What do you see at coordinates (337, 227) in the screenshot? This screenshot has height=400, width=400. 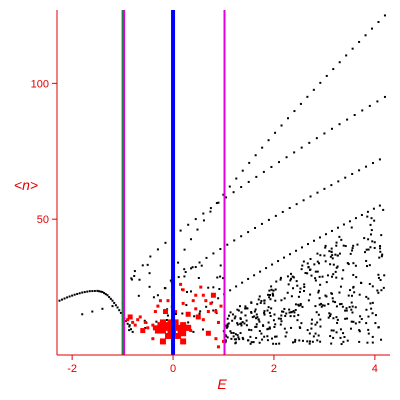 I see `band-point-fourth` at bounding box center [337, 227].